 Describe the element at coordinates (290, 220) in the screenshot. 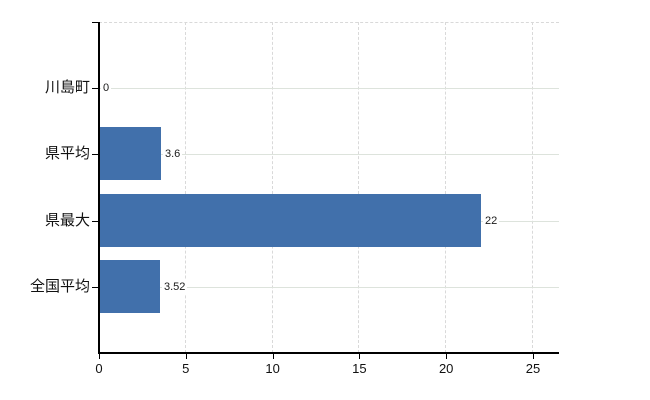

I see `bar-県最大` at that location.